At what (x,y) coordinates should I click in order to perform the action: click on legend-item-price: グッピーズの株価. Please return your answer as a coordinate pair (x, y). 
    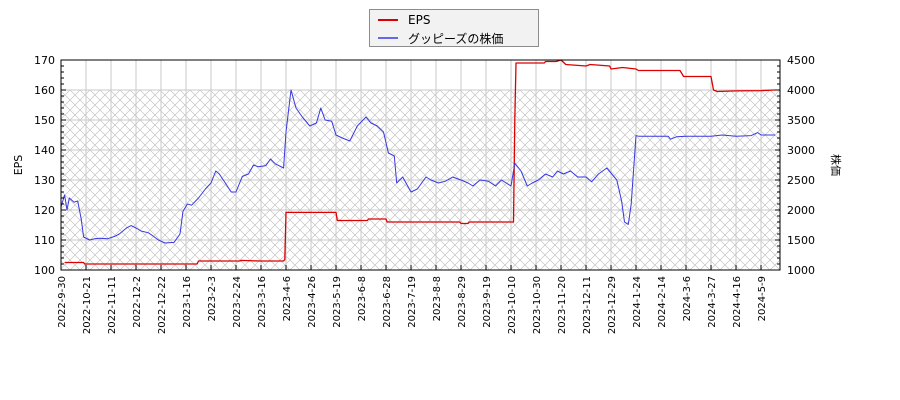
    Looking at the image, I should click on (440, 38).